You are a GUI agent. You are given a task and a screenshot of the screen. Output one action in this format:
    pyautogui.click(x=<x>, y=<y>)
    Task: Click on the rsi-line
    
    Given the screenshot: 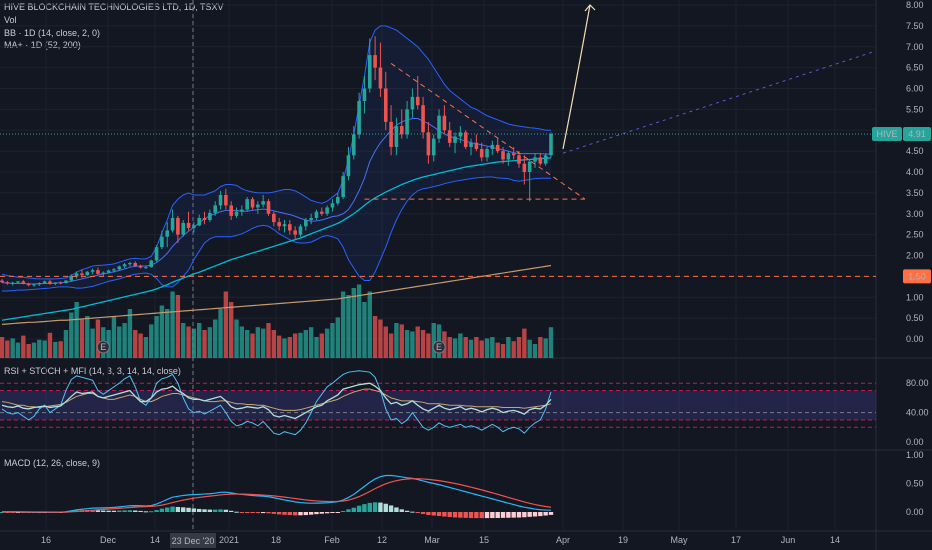 What is the action you would take?
    pyautogui.click(x=276, y=401)
    